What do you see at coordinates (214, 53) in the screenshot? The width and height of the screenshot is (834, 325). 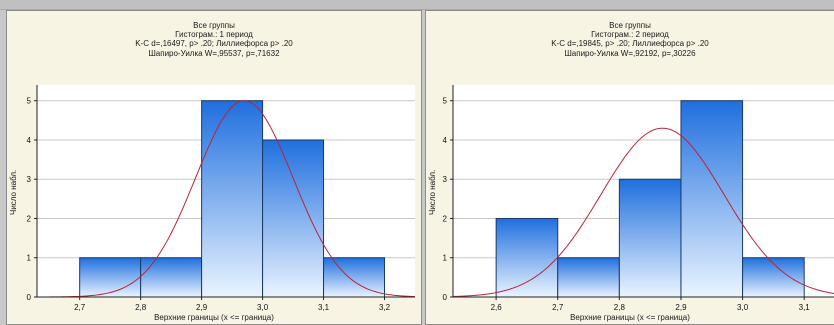 I see `chart-stats-shapiro: Шапиро-Уилка W=,95537, p=,71632` at bounding box center [214, 53].